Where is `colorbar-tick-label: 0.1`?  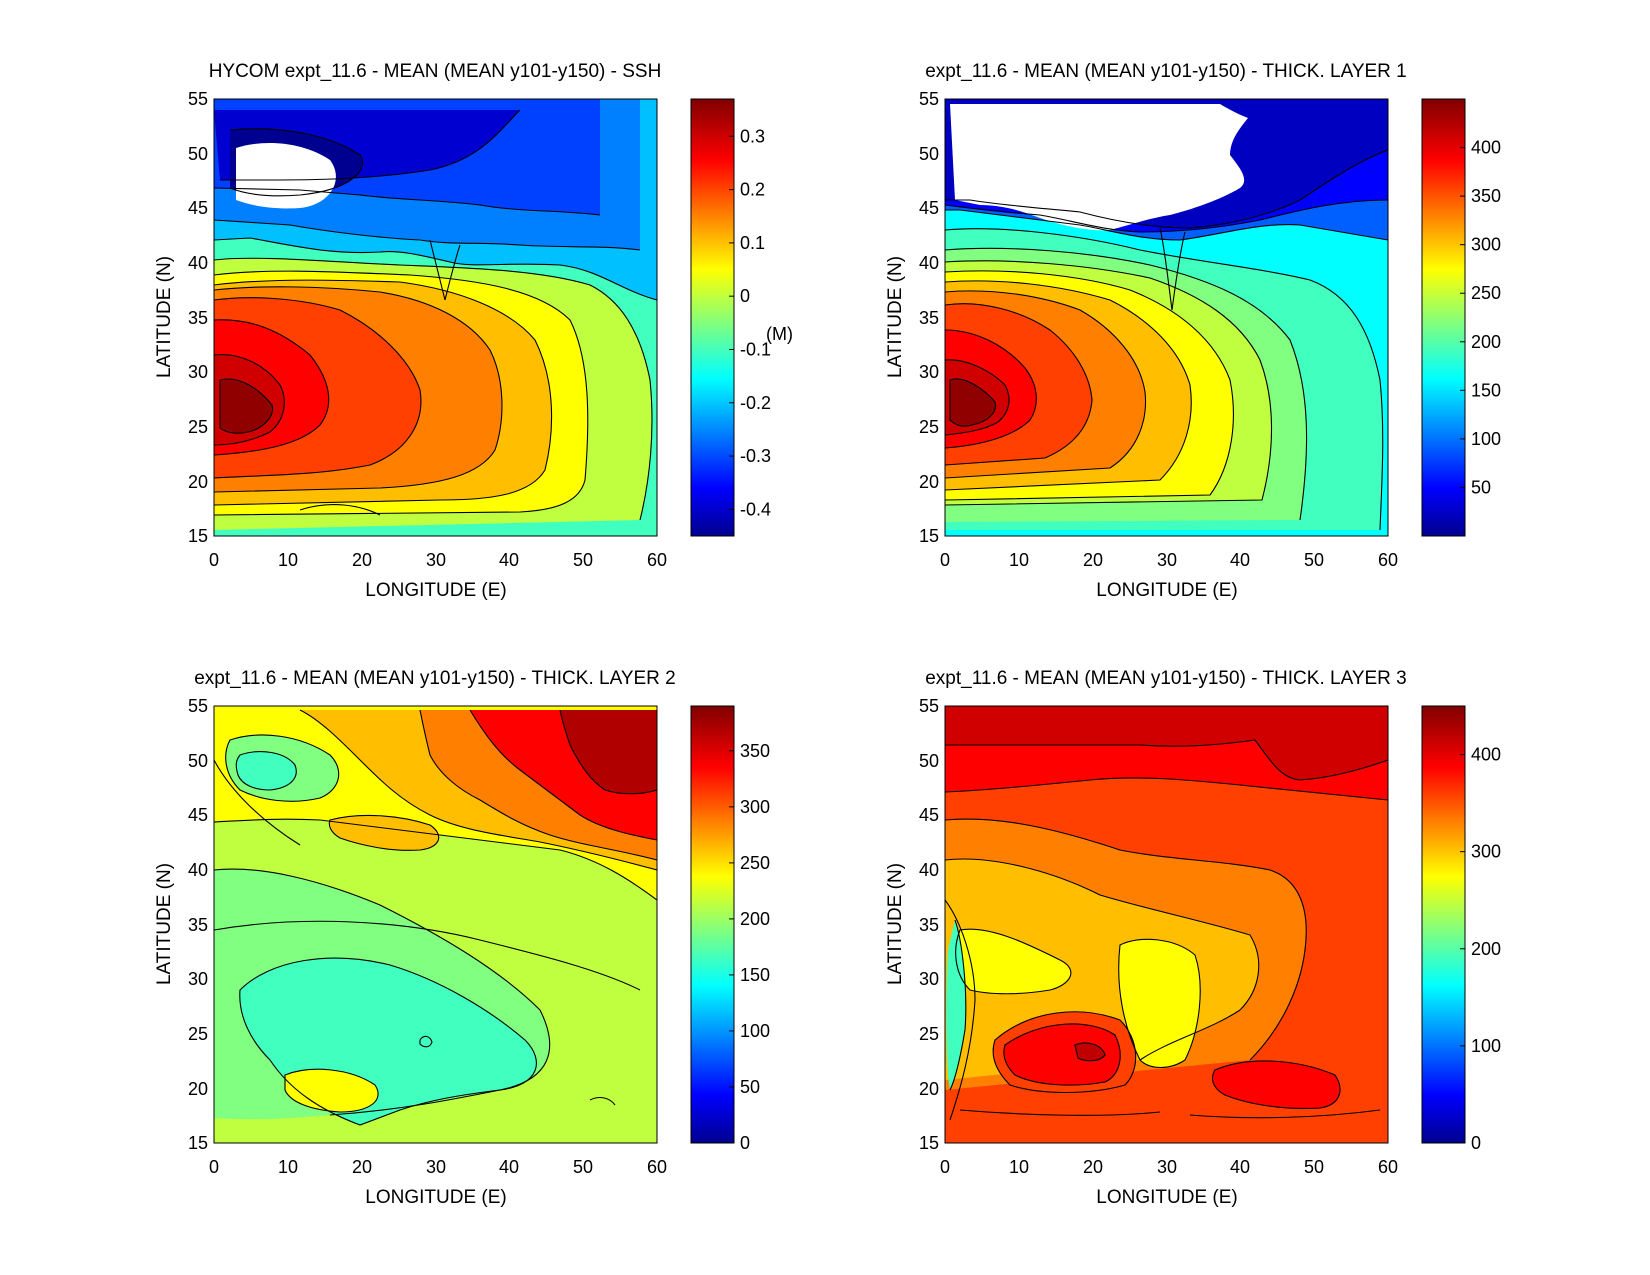 colorbar-tick-label: 0.1 is located at coordinates (752, 243).